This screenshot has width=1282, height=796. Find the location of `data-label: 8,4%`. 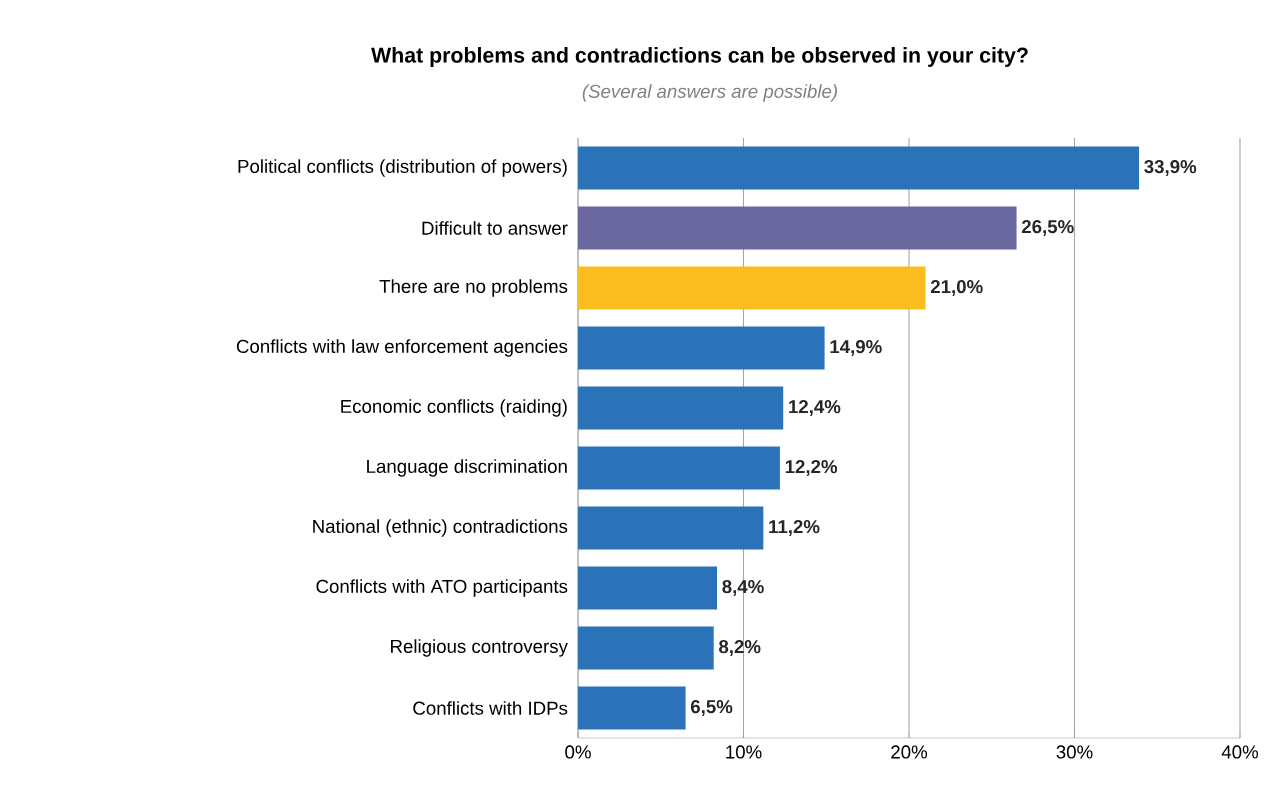

data-label: 8,4% is located at coordinates (743, 588).